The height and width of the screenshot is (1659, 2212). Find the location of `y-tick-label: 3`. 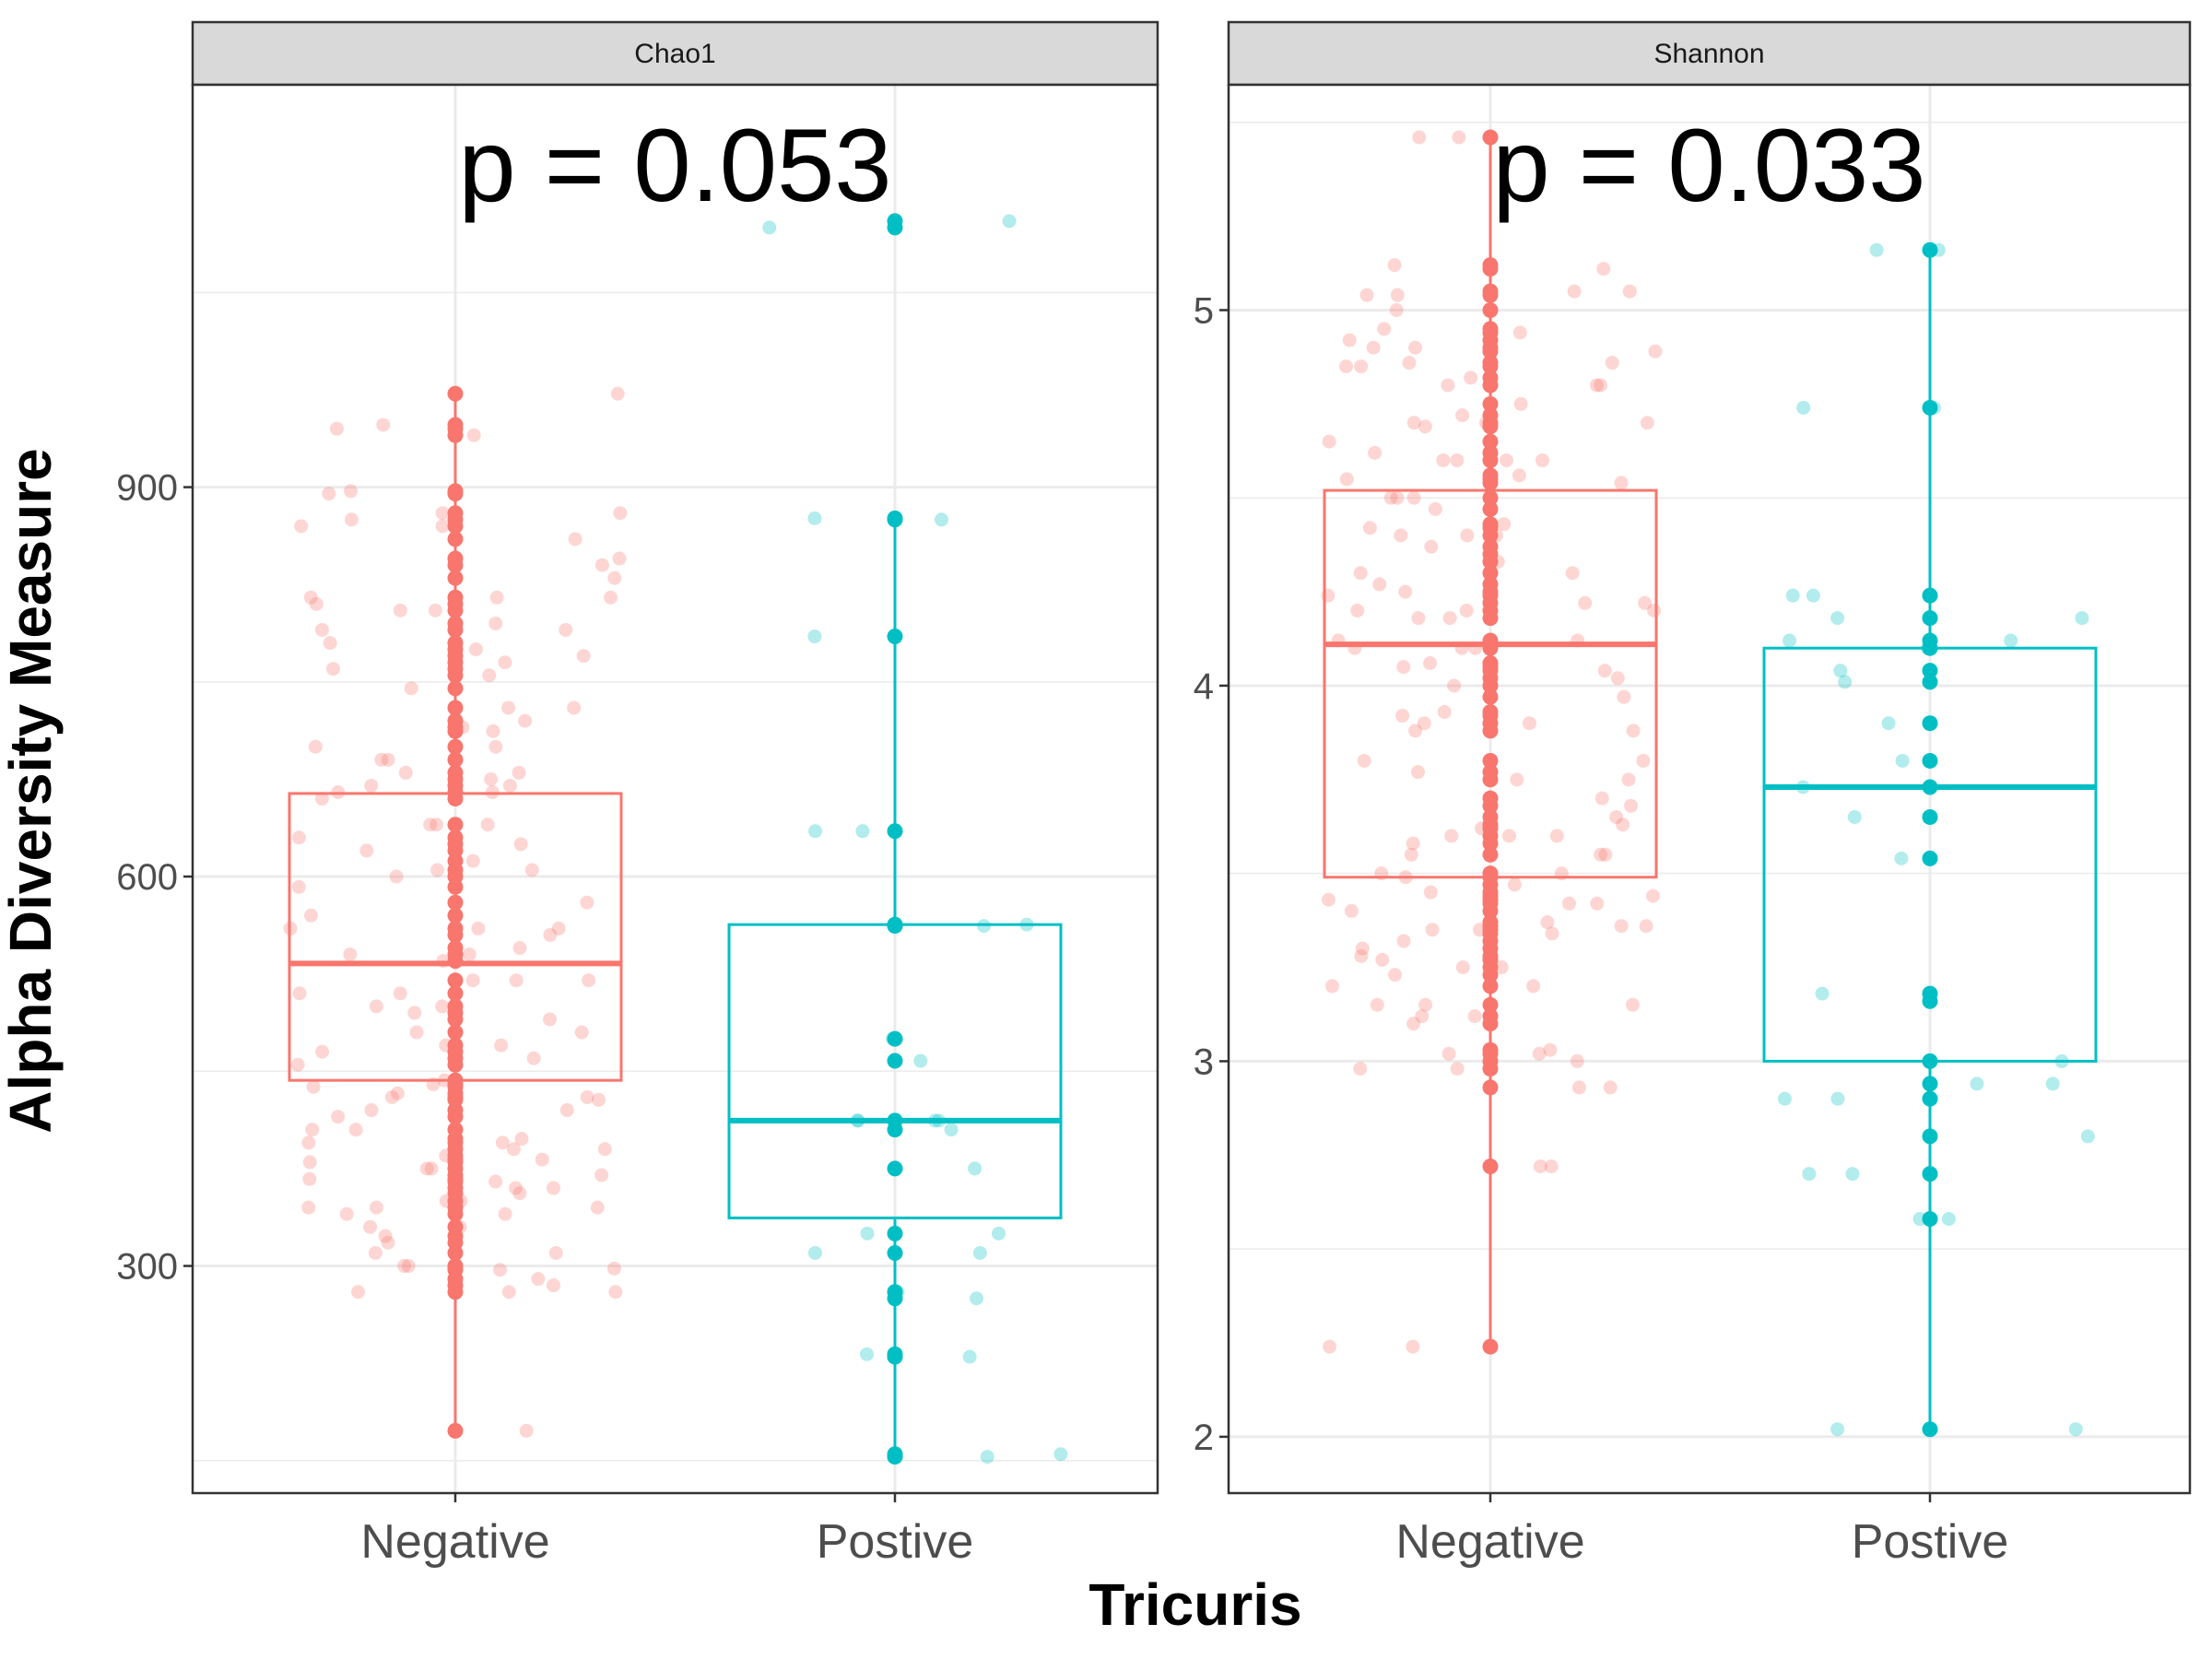

y-tick-label: 3 is located at coordinates (1204, 1061).